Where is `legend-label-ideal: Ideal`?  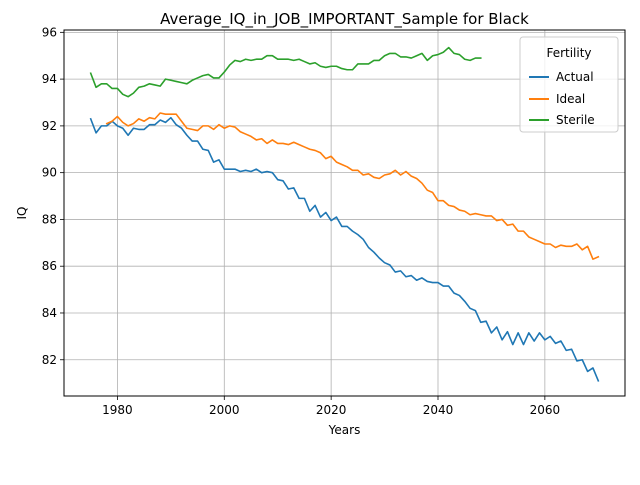 legend-label-ideal: Ideal is located at coordinates (570, 99).